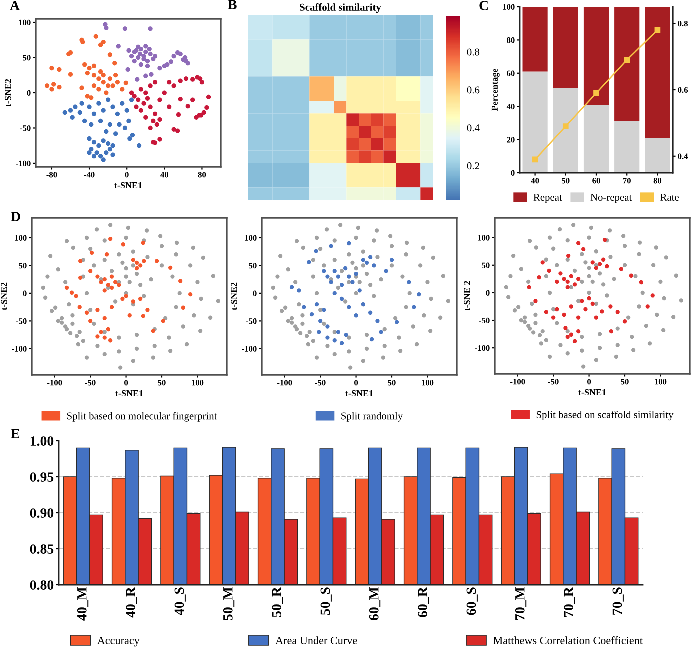 This screenshot has width=692, height=652. I want to click on legend-label: Repeat, so click(548, 199).